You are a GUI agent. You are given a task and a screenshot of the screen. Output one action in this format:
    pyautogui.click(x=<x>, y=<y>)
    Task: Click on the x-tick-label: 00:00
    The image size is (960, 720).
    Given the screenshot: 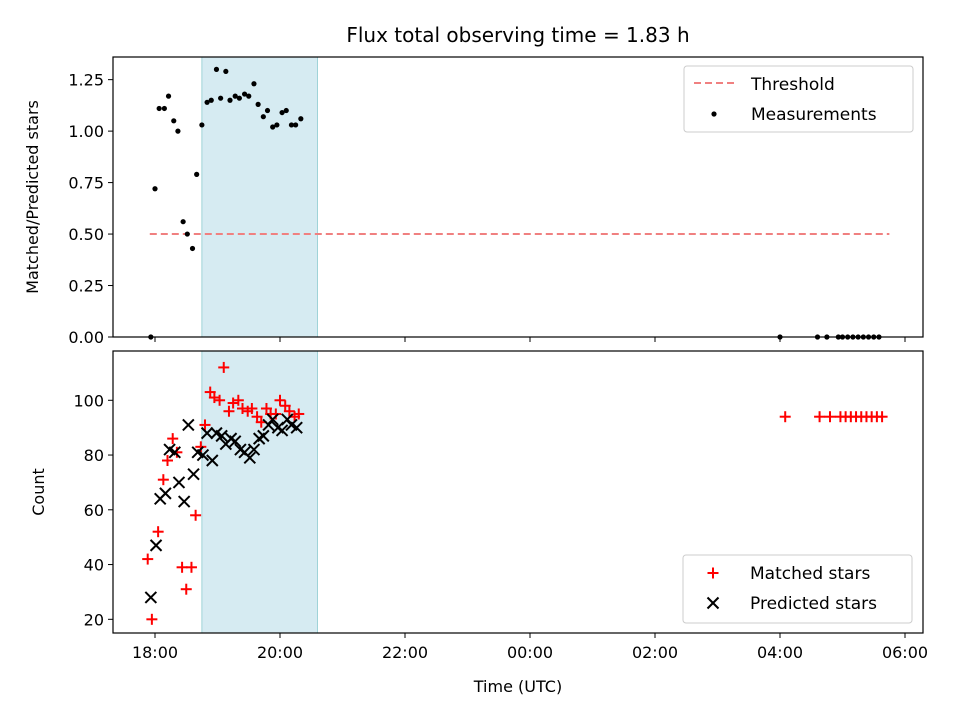 What is the action you would take?
    pyautogui.click(x=530, y=652)
    